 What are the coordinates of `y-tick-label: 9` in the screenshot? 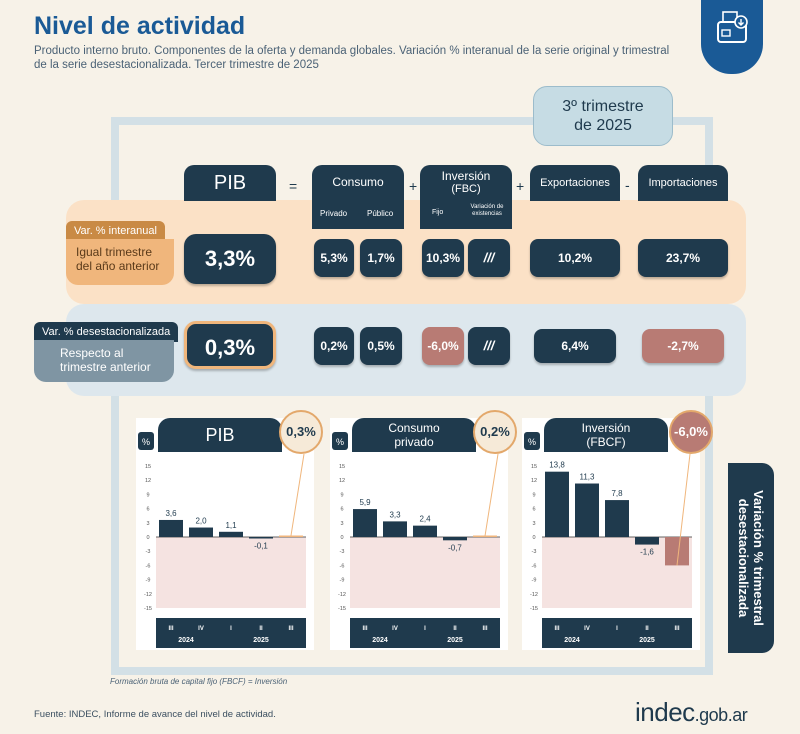 It's located at (341, 495).